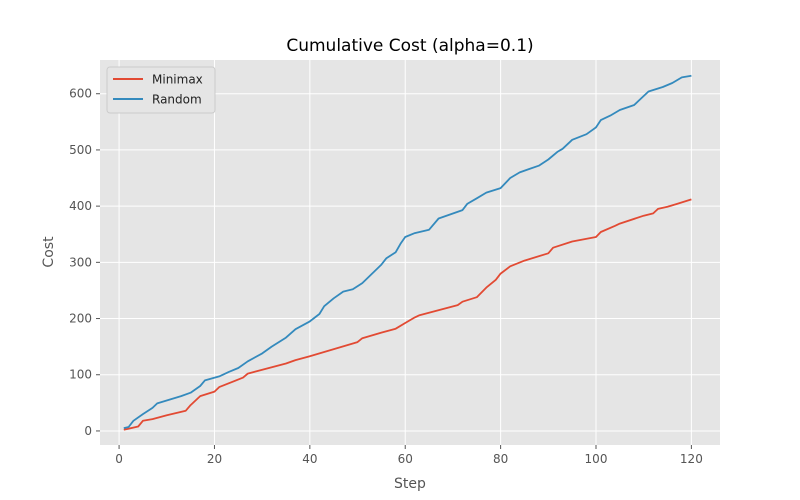 This screenshot has width=800, height=500. Describe the element at coordinates (49, 252) in the screenshot. I see `y-axis-title: Cost` at that location.